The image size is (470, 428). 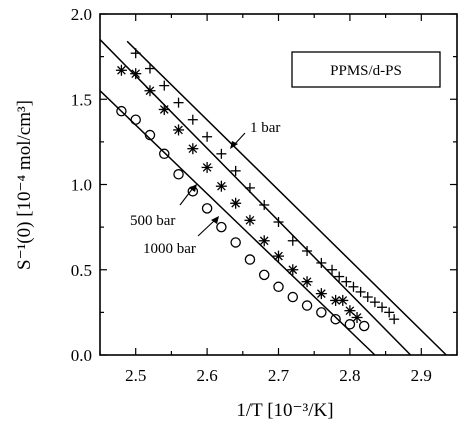 I want to click on annotation-500bar: 500 bar, so click(x=163, y=206).